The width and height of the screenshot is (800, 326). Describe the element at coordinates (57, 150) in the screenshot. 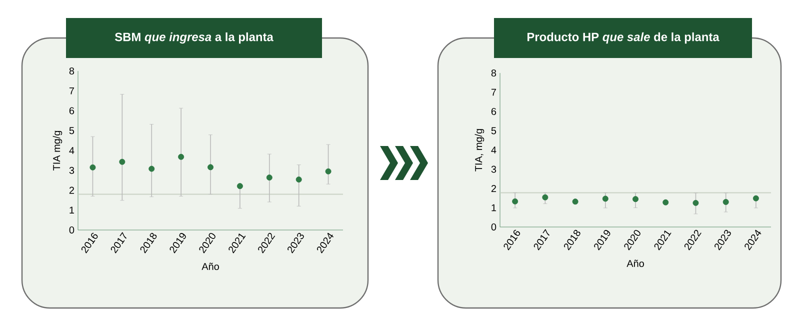

I see `y-axis-title: TIA mg/g` at that location.